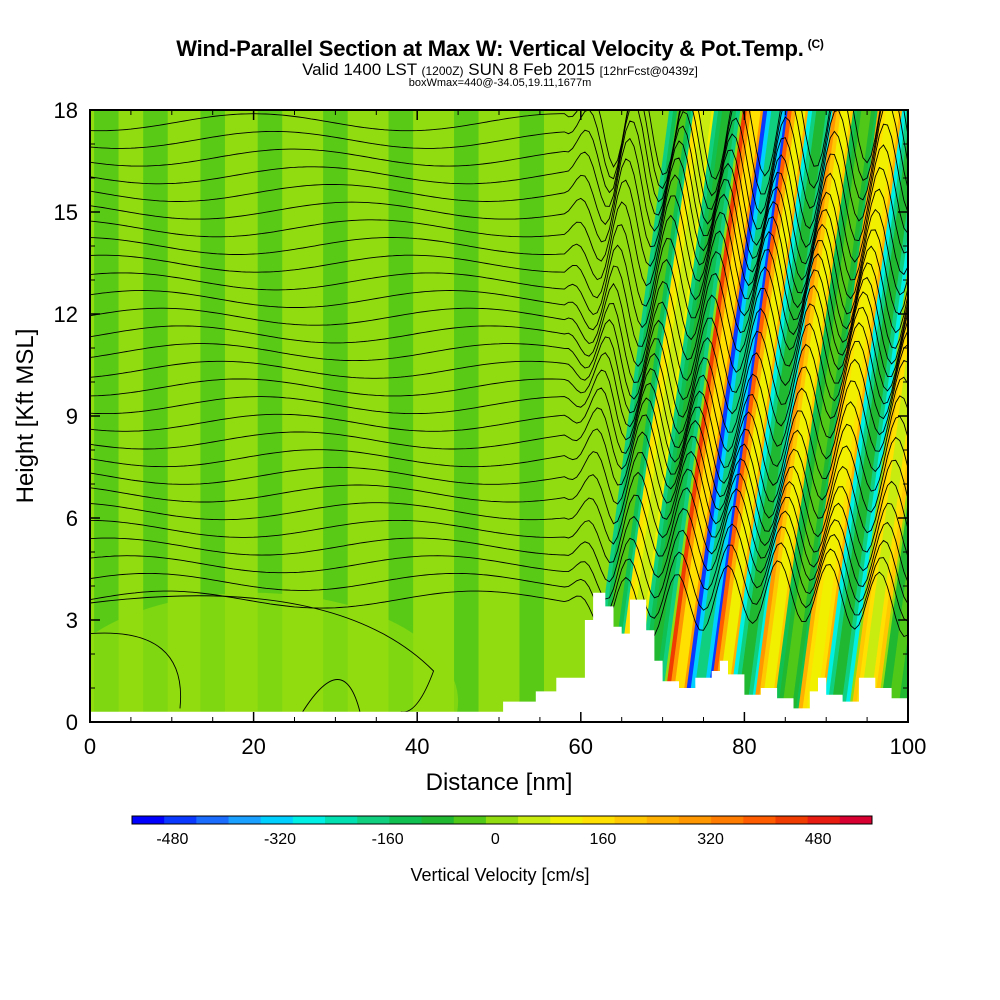  I want to click on y-tick-label: 6, so click(72, 518).